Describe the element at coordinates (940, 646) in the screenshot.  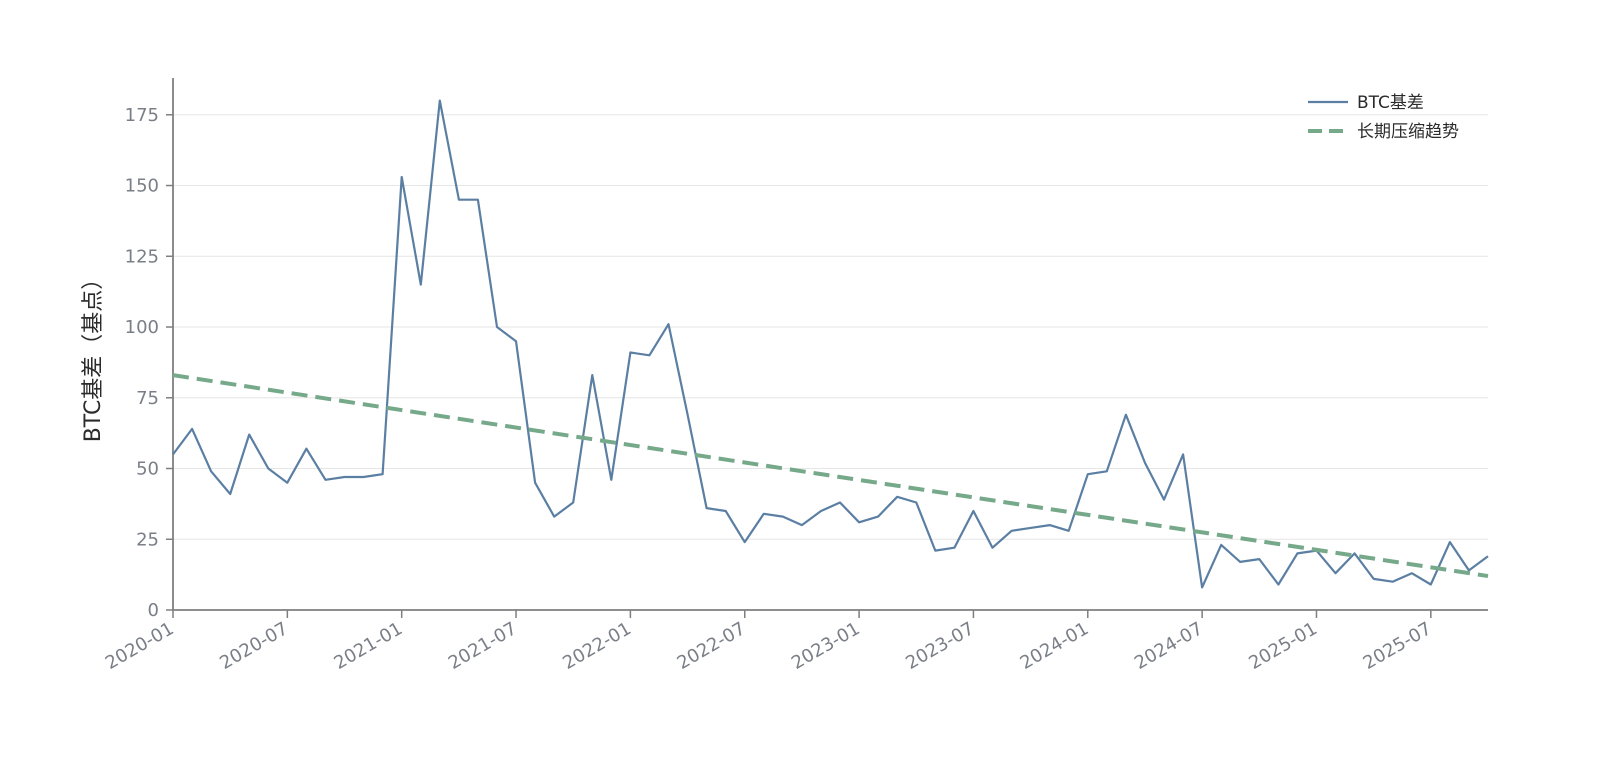
I see `x-tick-label: 2023-07` at that location.